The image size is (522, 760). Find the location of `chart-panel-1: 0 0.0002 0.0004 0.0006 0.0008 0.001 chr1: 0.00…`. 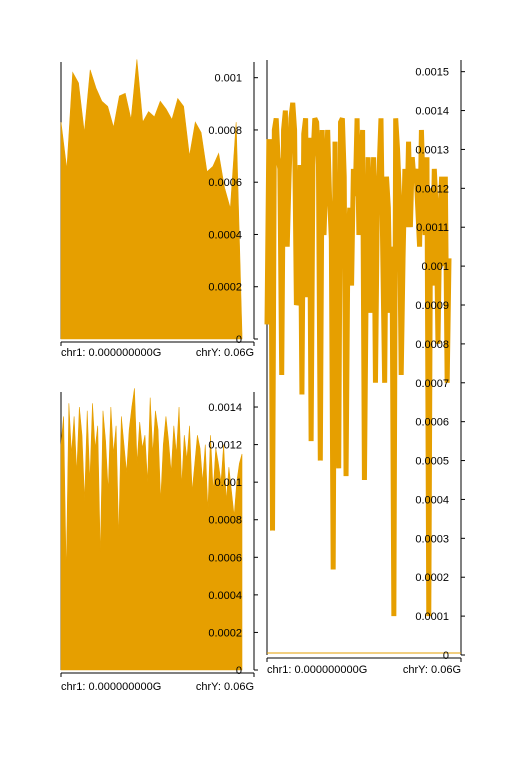

chart-panel-1: 0 0.0002 0.0004 0.0006 0.0008 0.001 chr1: 0.00… is located at coordinates (159, 209).